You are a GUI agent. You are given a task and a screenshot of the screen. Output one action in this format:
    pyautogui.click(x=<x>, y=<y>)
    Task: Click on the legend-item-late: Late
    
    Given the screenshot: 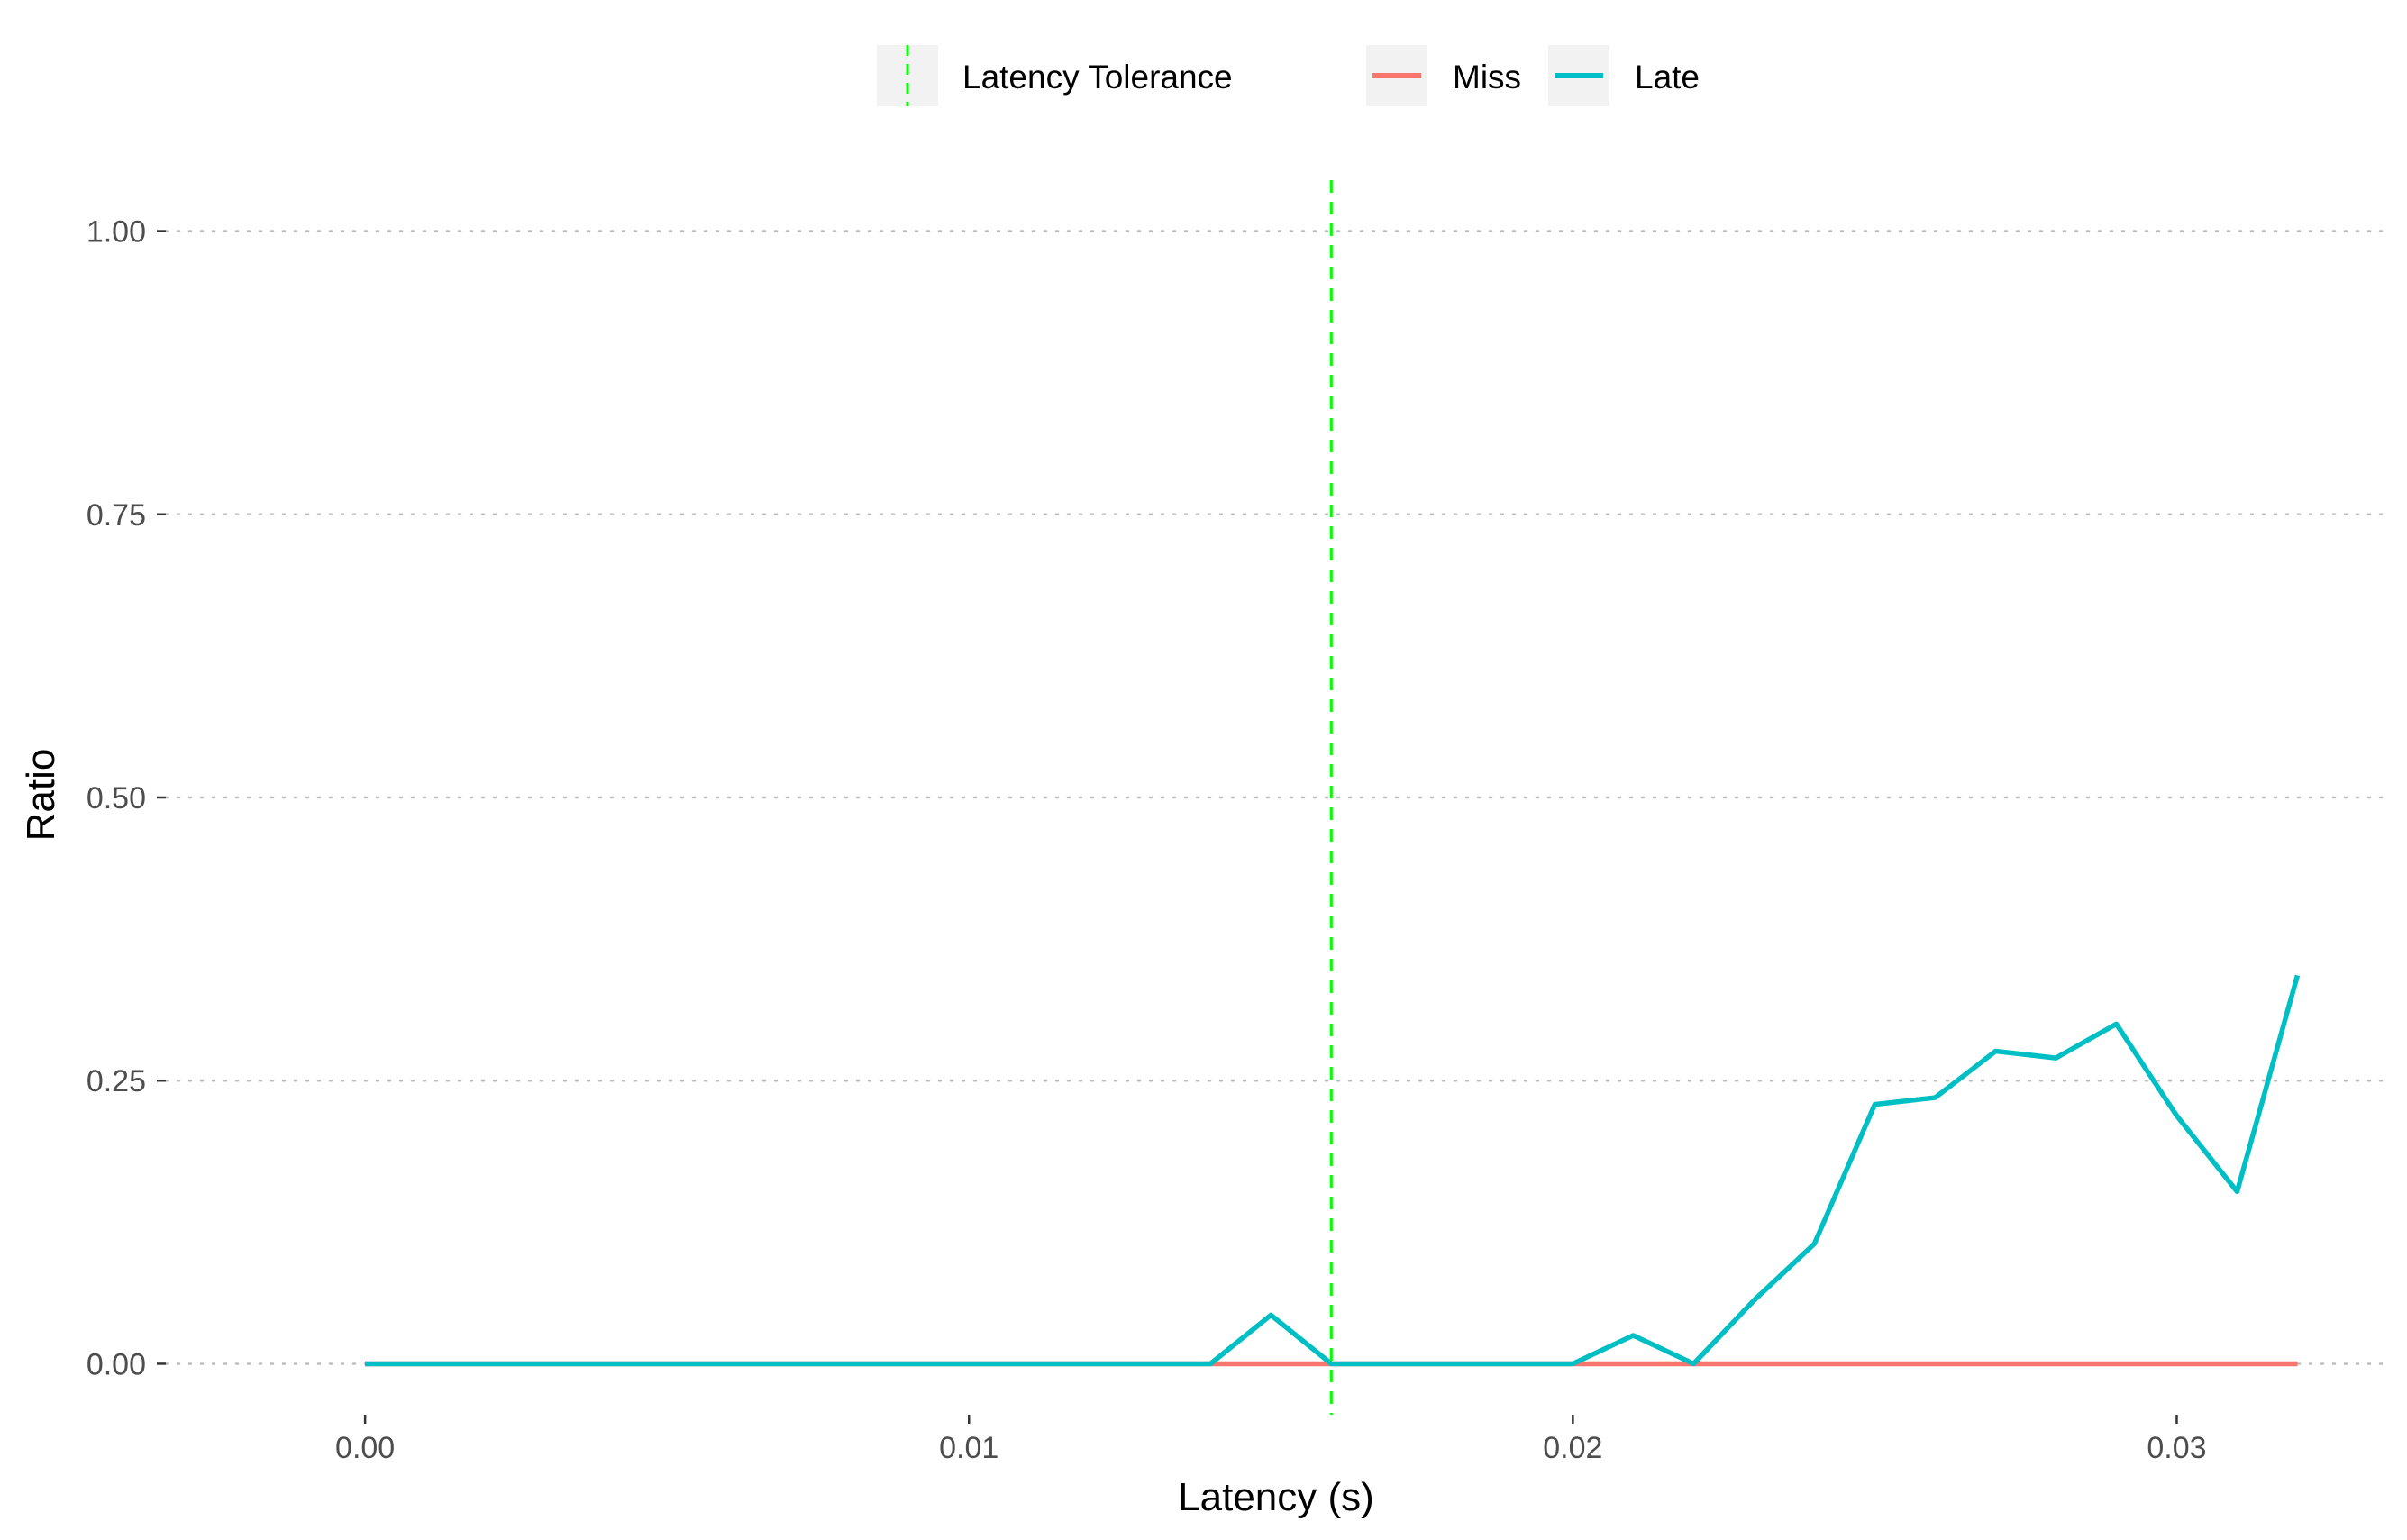 What is the action you would take?
    pyautogui.click(x=1624, y=75)
    